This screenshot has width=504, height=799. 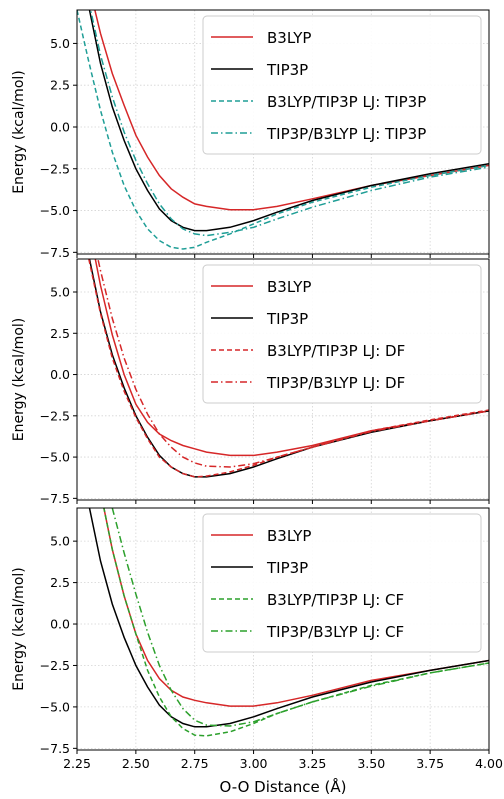 What do you see at coordinates (430, 763) in the screenshot?
I see `x-tick-label: 3.75` at bounding box center [430, 763].